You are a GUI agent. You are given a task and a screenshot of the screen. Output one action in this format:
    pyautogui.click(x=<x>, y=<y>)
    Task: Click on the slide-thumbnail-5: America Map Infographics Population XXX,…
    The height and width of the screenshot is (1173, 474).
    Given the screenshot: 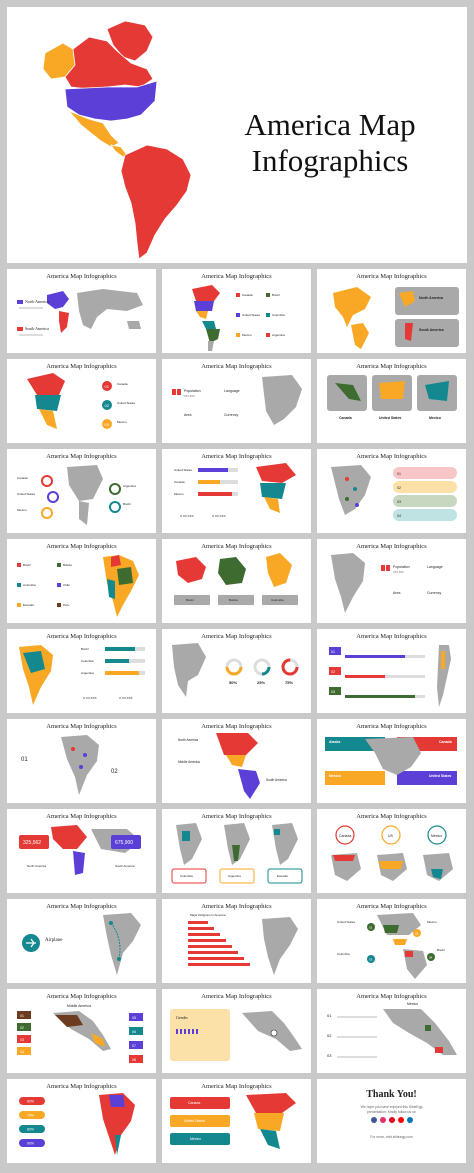 What is the action you would take?
    pyautogui.click(x=236, y=401)
    